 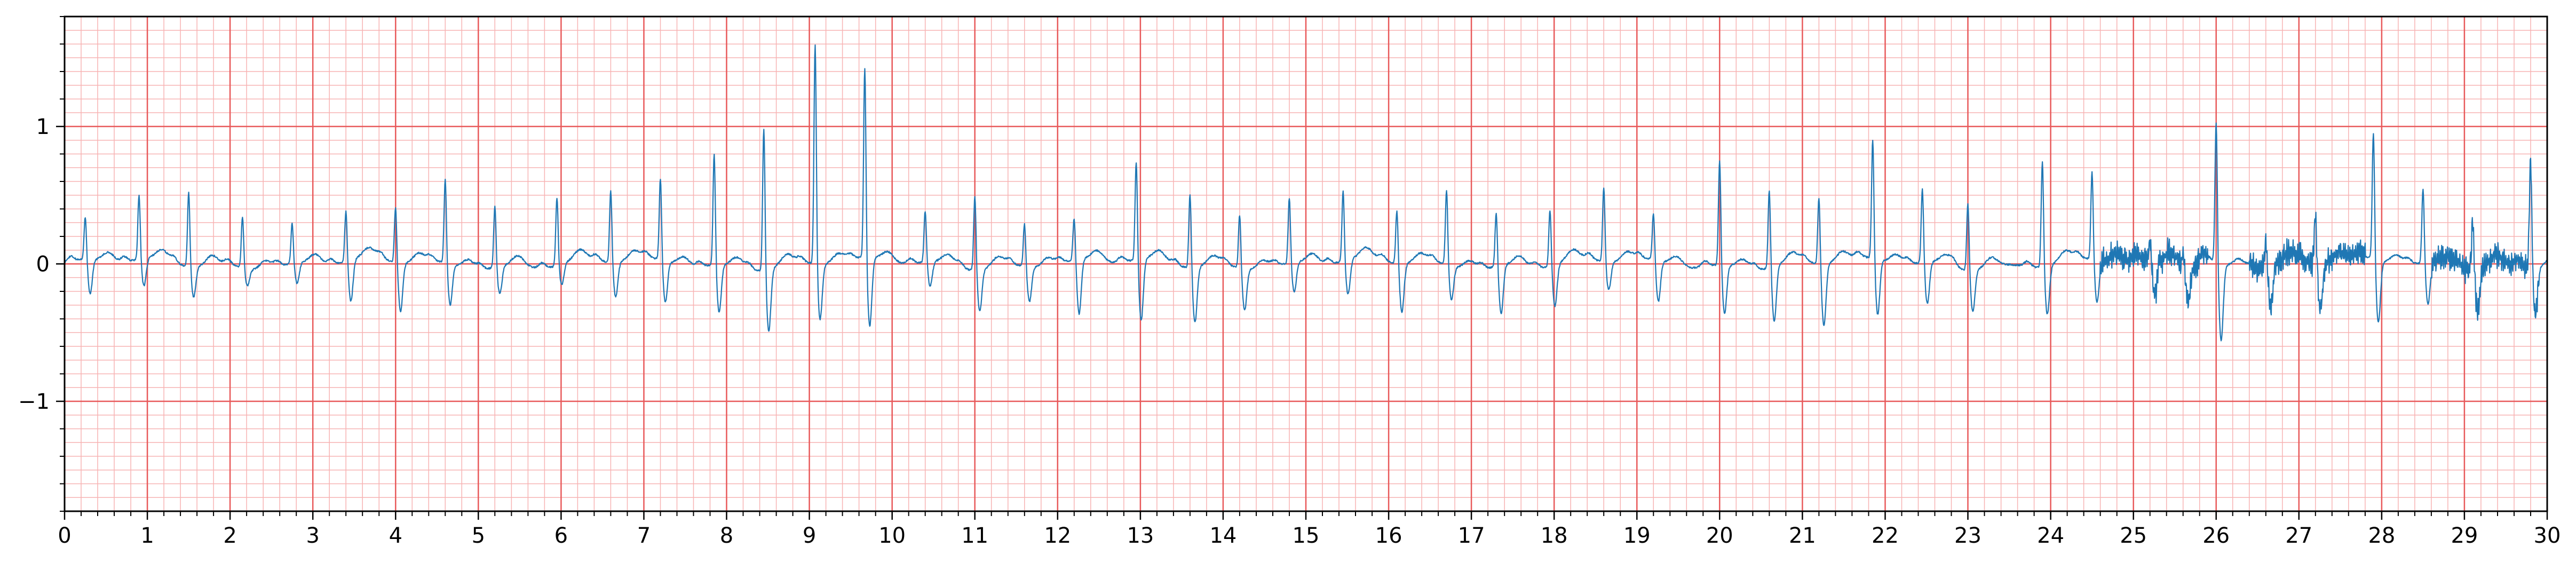 I want to click on x-tick-label: 10, so click(x=892, y=536).